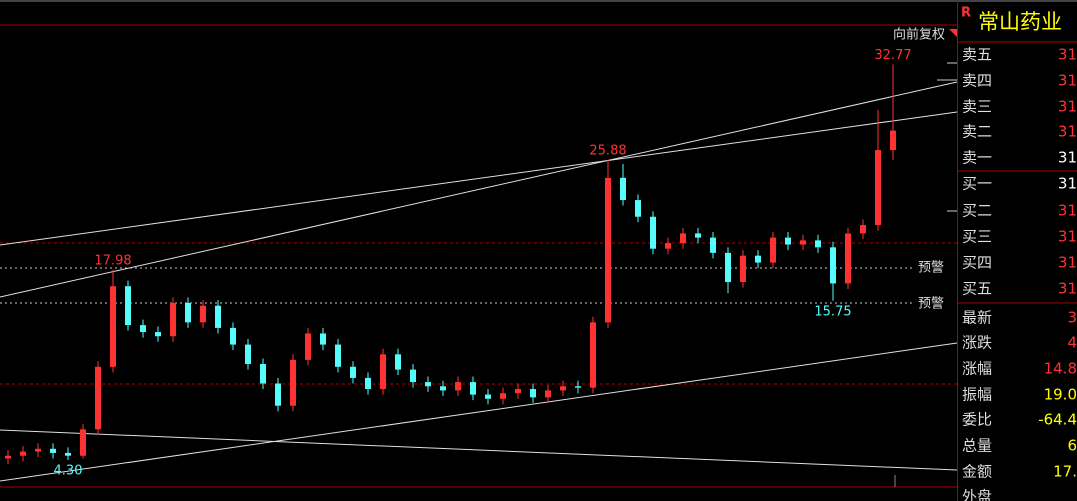 The height and width of the screenshot is (501, 1077). What do you see at coordinates (977, 107) in the screenshot?
I see `row-label: 卖三` at bounding box center [977, 107].